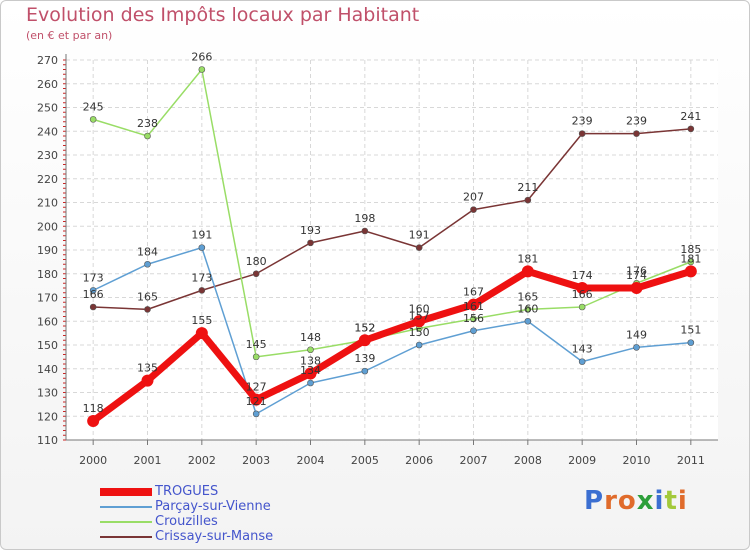 This screenshot has height=550, width=750. Describe the element at coordinates (223, 15) in the screenshot. I see `chart-title: Evolution des Impôts locaux par Habitant` at that location.